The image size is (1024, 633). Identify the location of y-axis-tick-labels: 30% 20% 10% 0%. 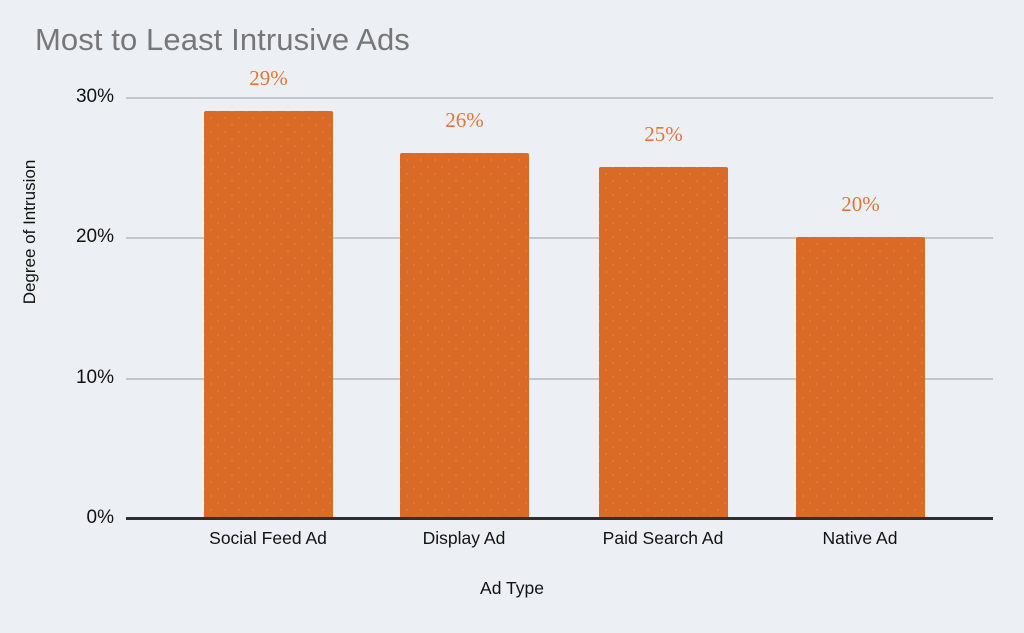
(57, 316).